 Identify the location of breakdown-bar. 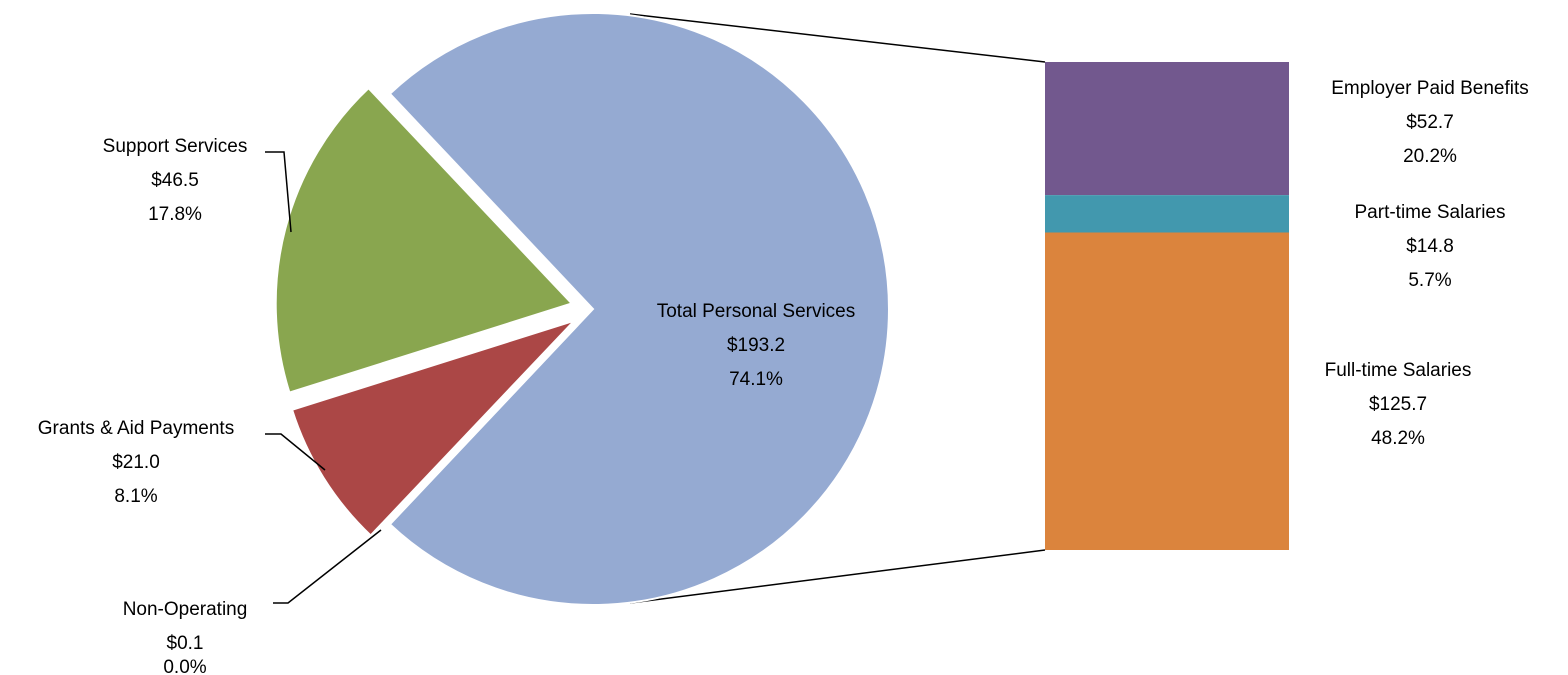
(1167, 306).